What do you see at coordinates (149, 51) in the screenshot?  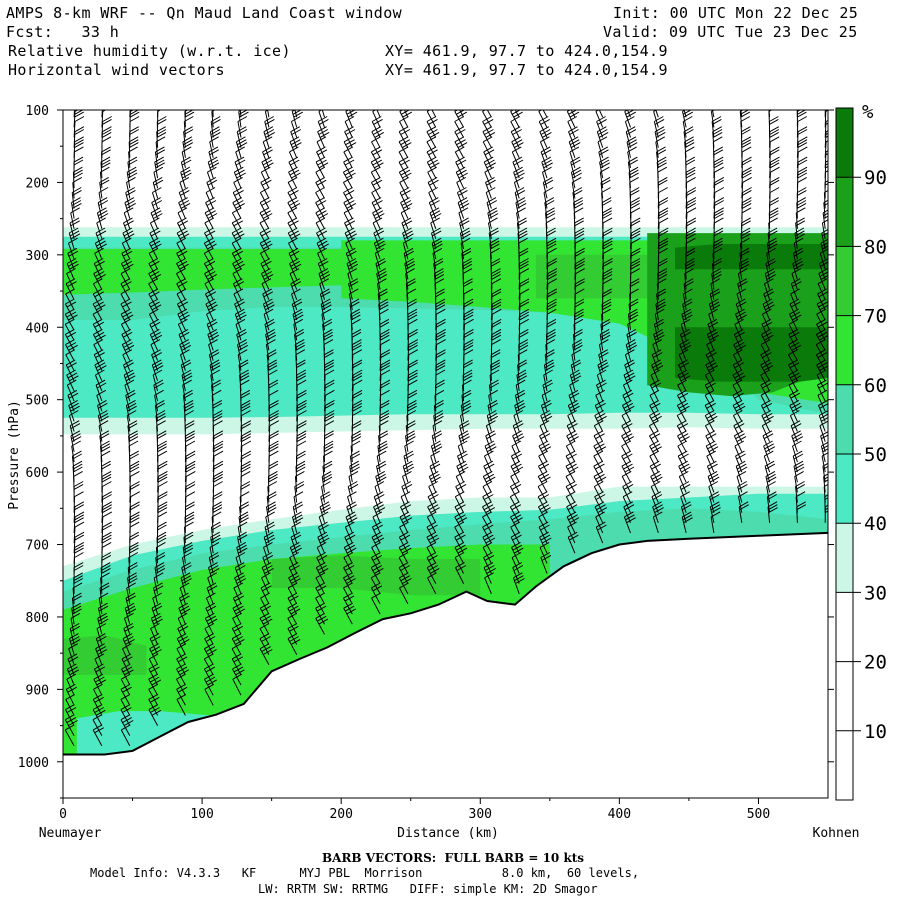 I see `field-label-rh: Relative humidity (w.r.t. ice)` at bounding box center [149, 51].